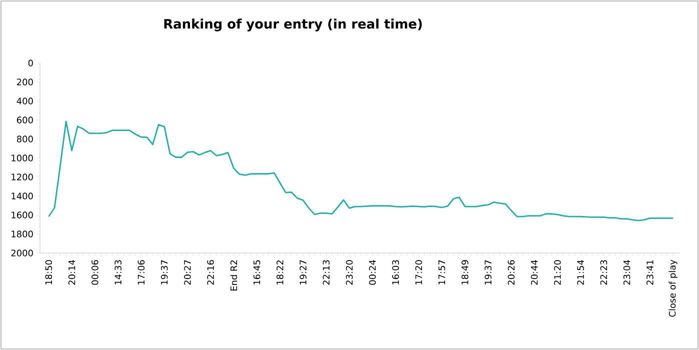  I want to click on x-tick-label: 20:27, so click(187, 272).